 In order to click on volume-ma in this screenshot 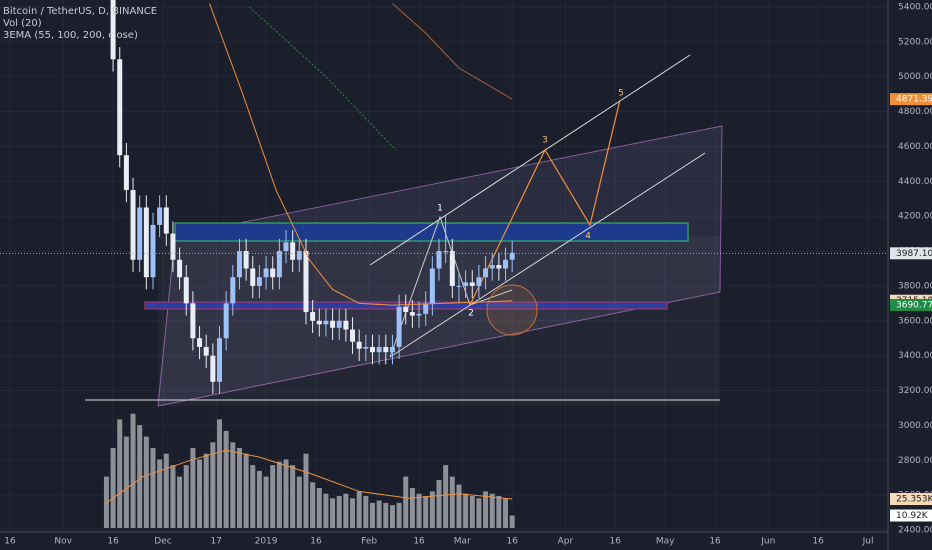, I will do `click(309, 476)`.